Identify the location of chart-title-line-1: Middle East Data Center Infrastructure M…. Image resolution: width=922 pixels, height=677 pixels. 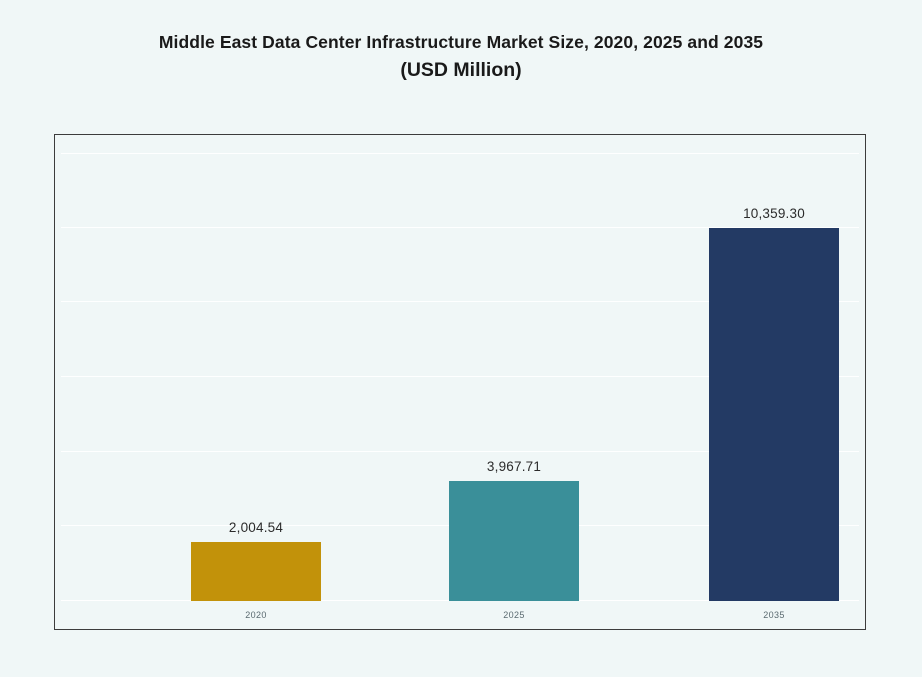
(461, 42).